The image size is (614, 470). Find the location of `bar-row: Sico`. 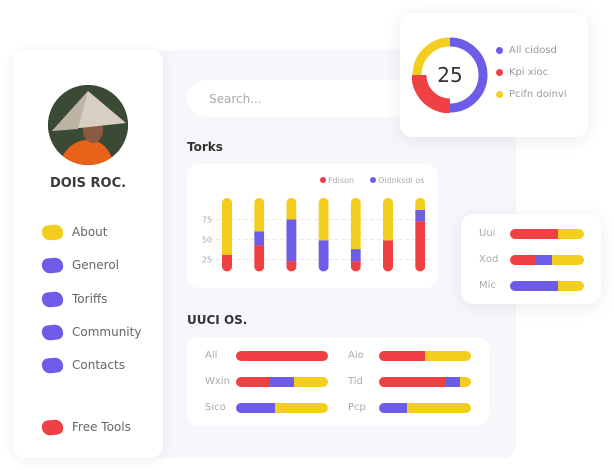

bar-row: Sico is located at coordinates (266, 407).